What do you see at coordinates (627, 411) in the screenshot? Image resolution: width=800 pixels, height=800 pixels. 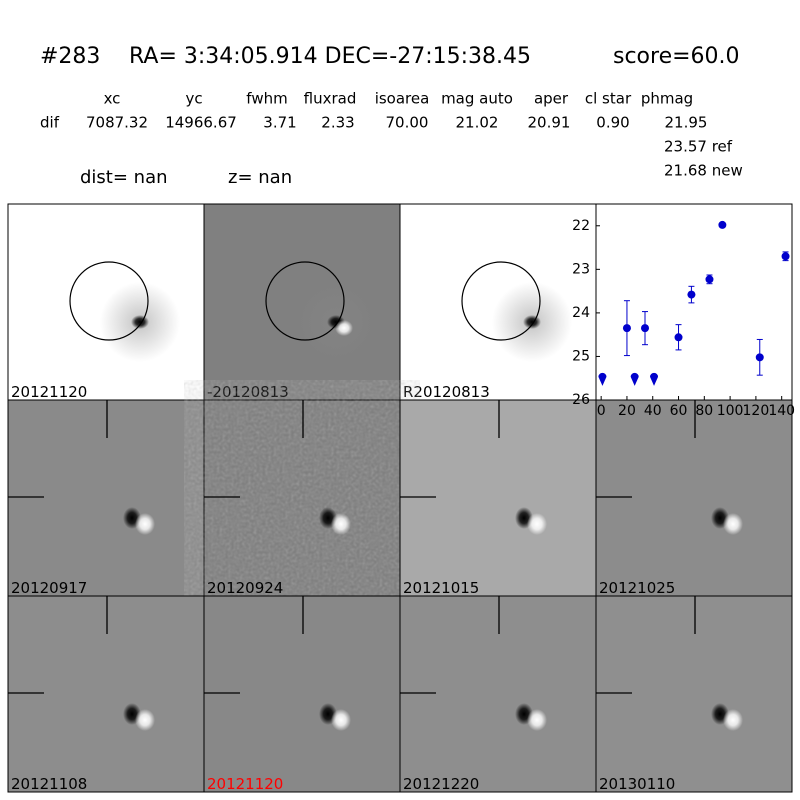 I see `x-tick-label: 20` at bounding box center [627, 411].